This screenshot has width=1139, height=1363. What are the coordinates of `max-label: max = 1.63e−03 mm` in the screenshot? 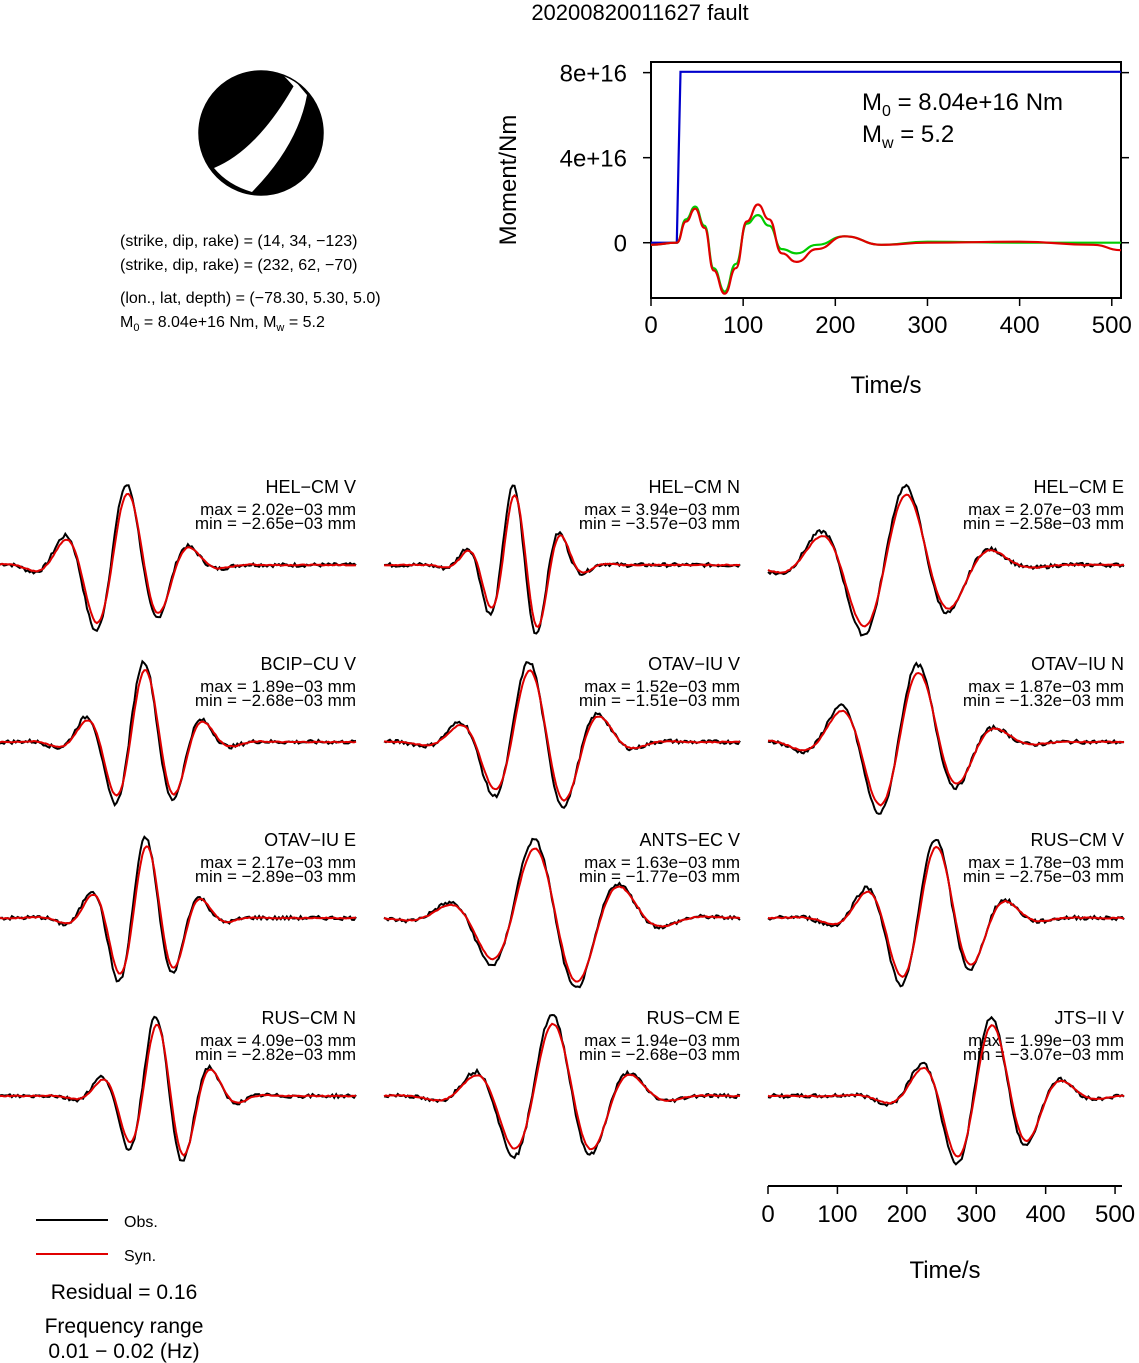 It's located at (662, 862).